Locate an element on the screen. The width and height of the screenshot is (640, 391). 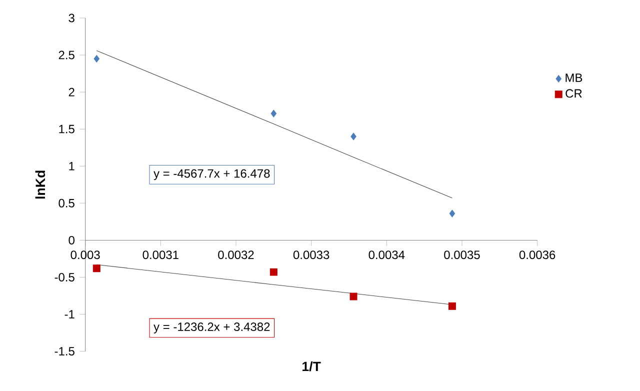
x-tick-label: 0.0031 is located at coordinates (160, 254).